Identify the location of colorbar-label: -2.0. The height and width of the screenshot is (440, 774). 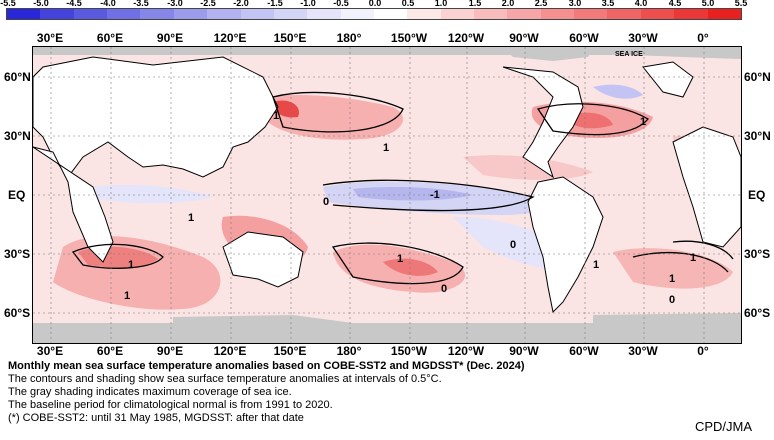
(241, 4).